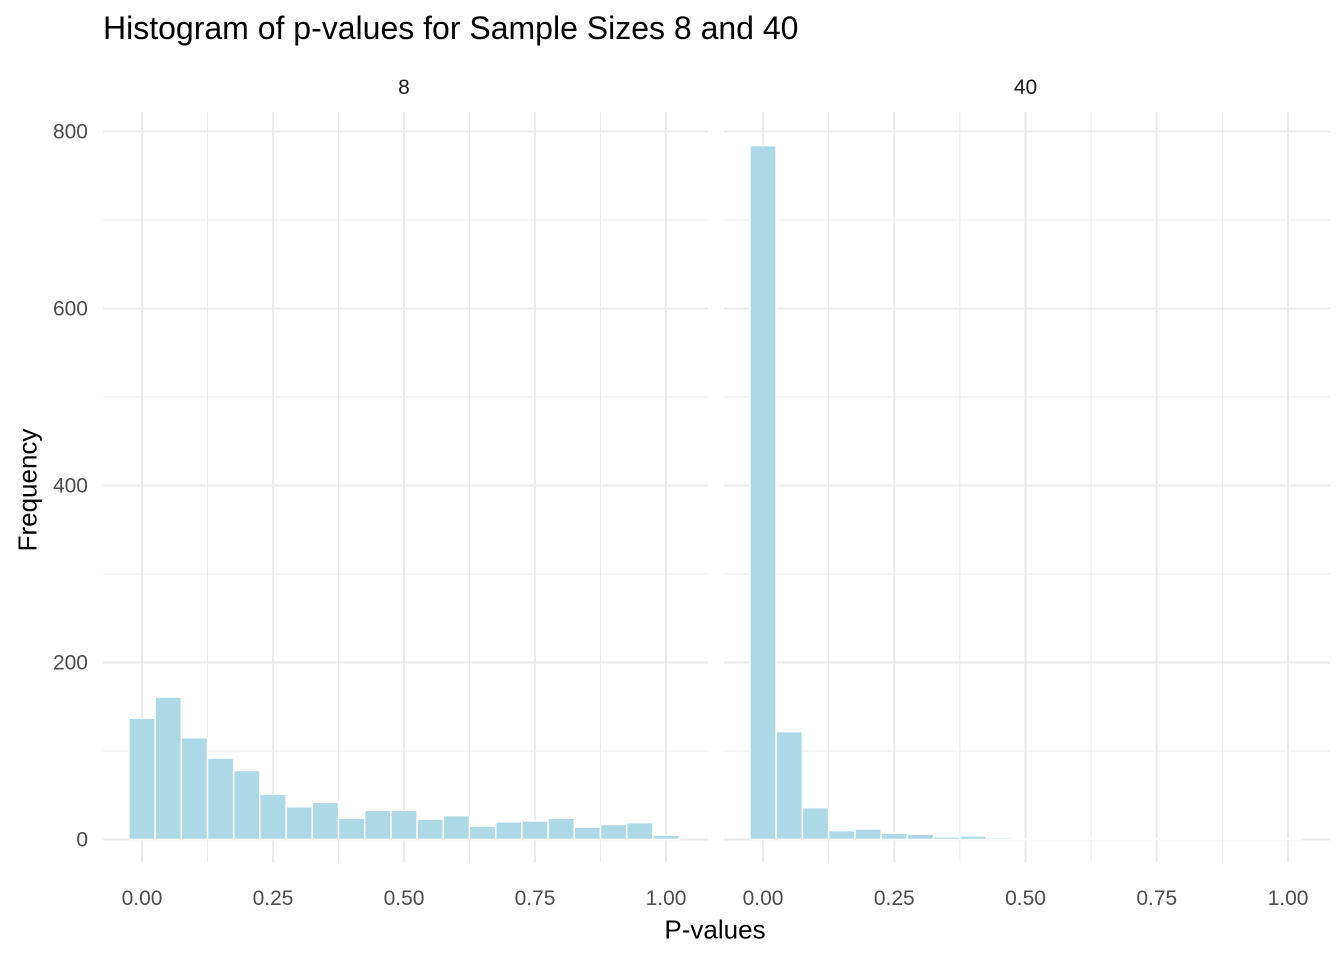 This screenshot has width=1344, height=960. Describe the element at coordinates (404, 87) in the screenshot. I see `facet-label: 8` at that location.